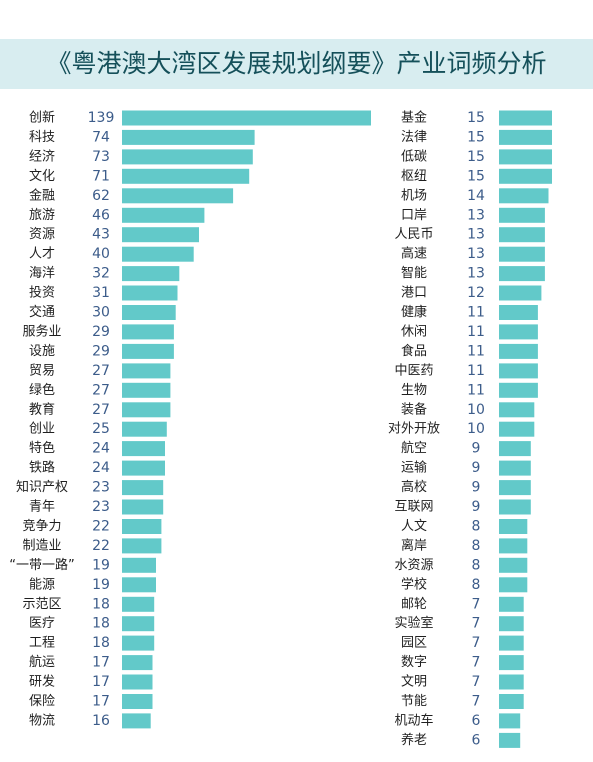  I want to click on value-label: 9, so click(476, 488).